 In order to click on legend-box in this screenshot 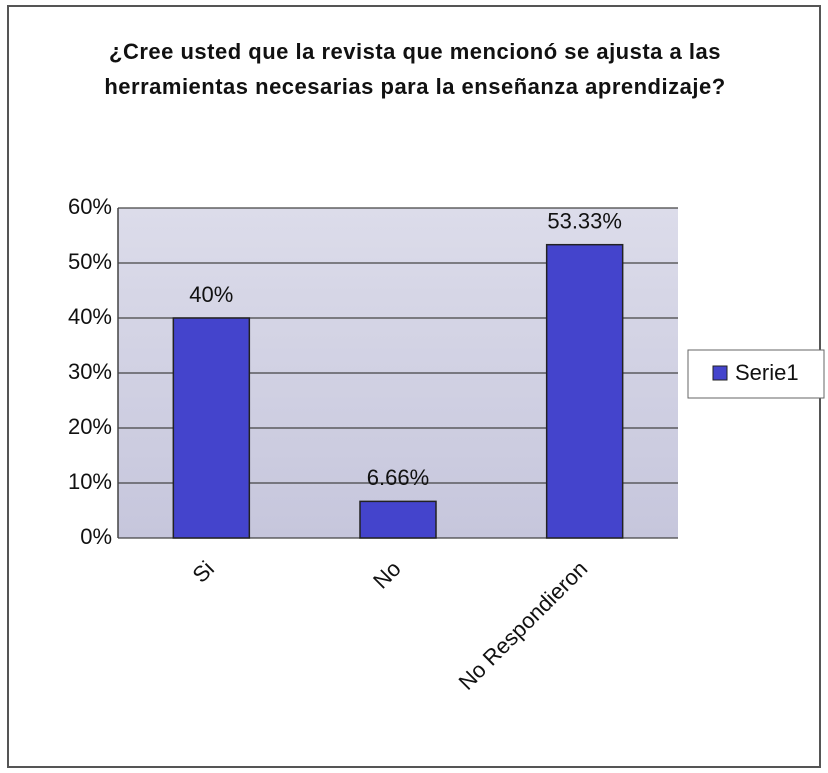, I will do `click(756, 374)`.